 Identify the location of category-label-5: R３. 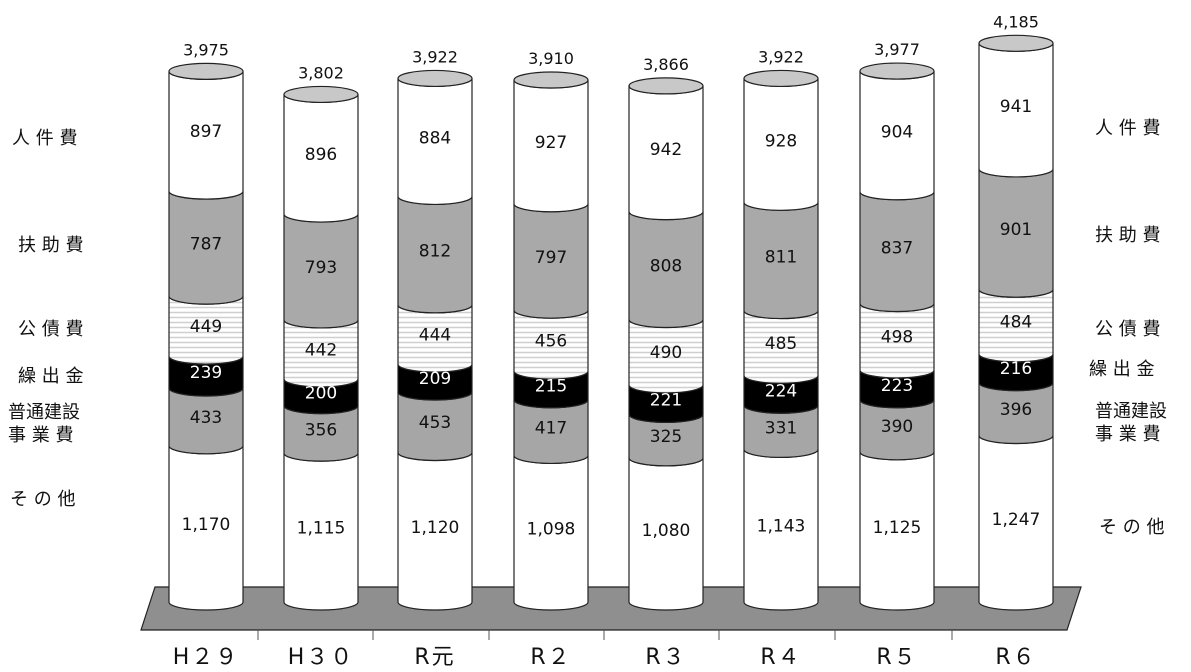
(665, 657).